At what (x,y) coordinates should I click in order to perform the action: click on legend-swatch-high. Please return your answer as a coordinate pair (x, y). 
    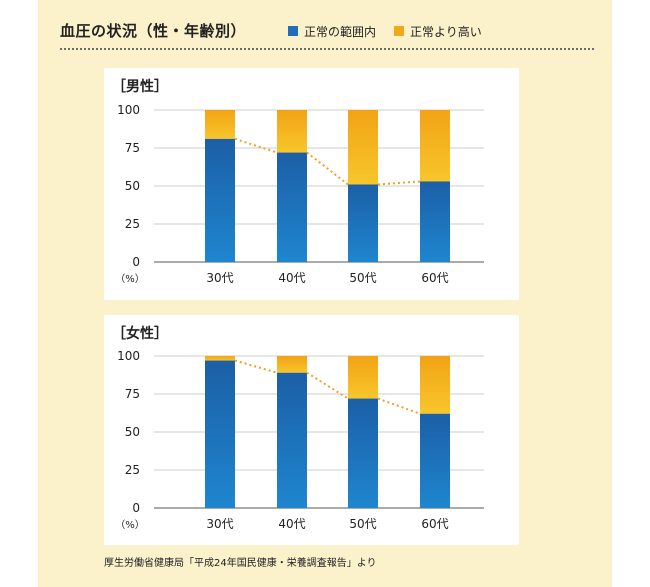
    Looking at the image, I should click on (399, 31).